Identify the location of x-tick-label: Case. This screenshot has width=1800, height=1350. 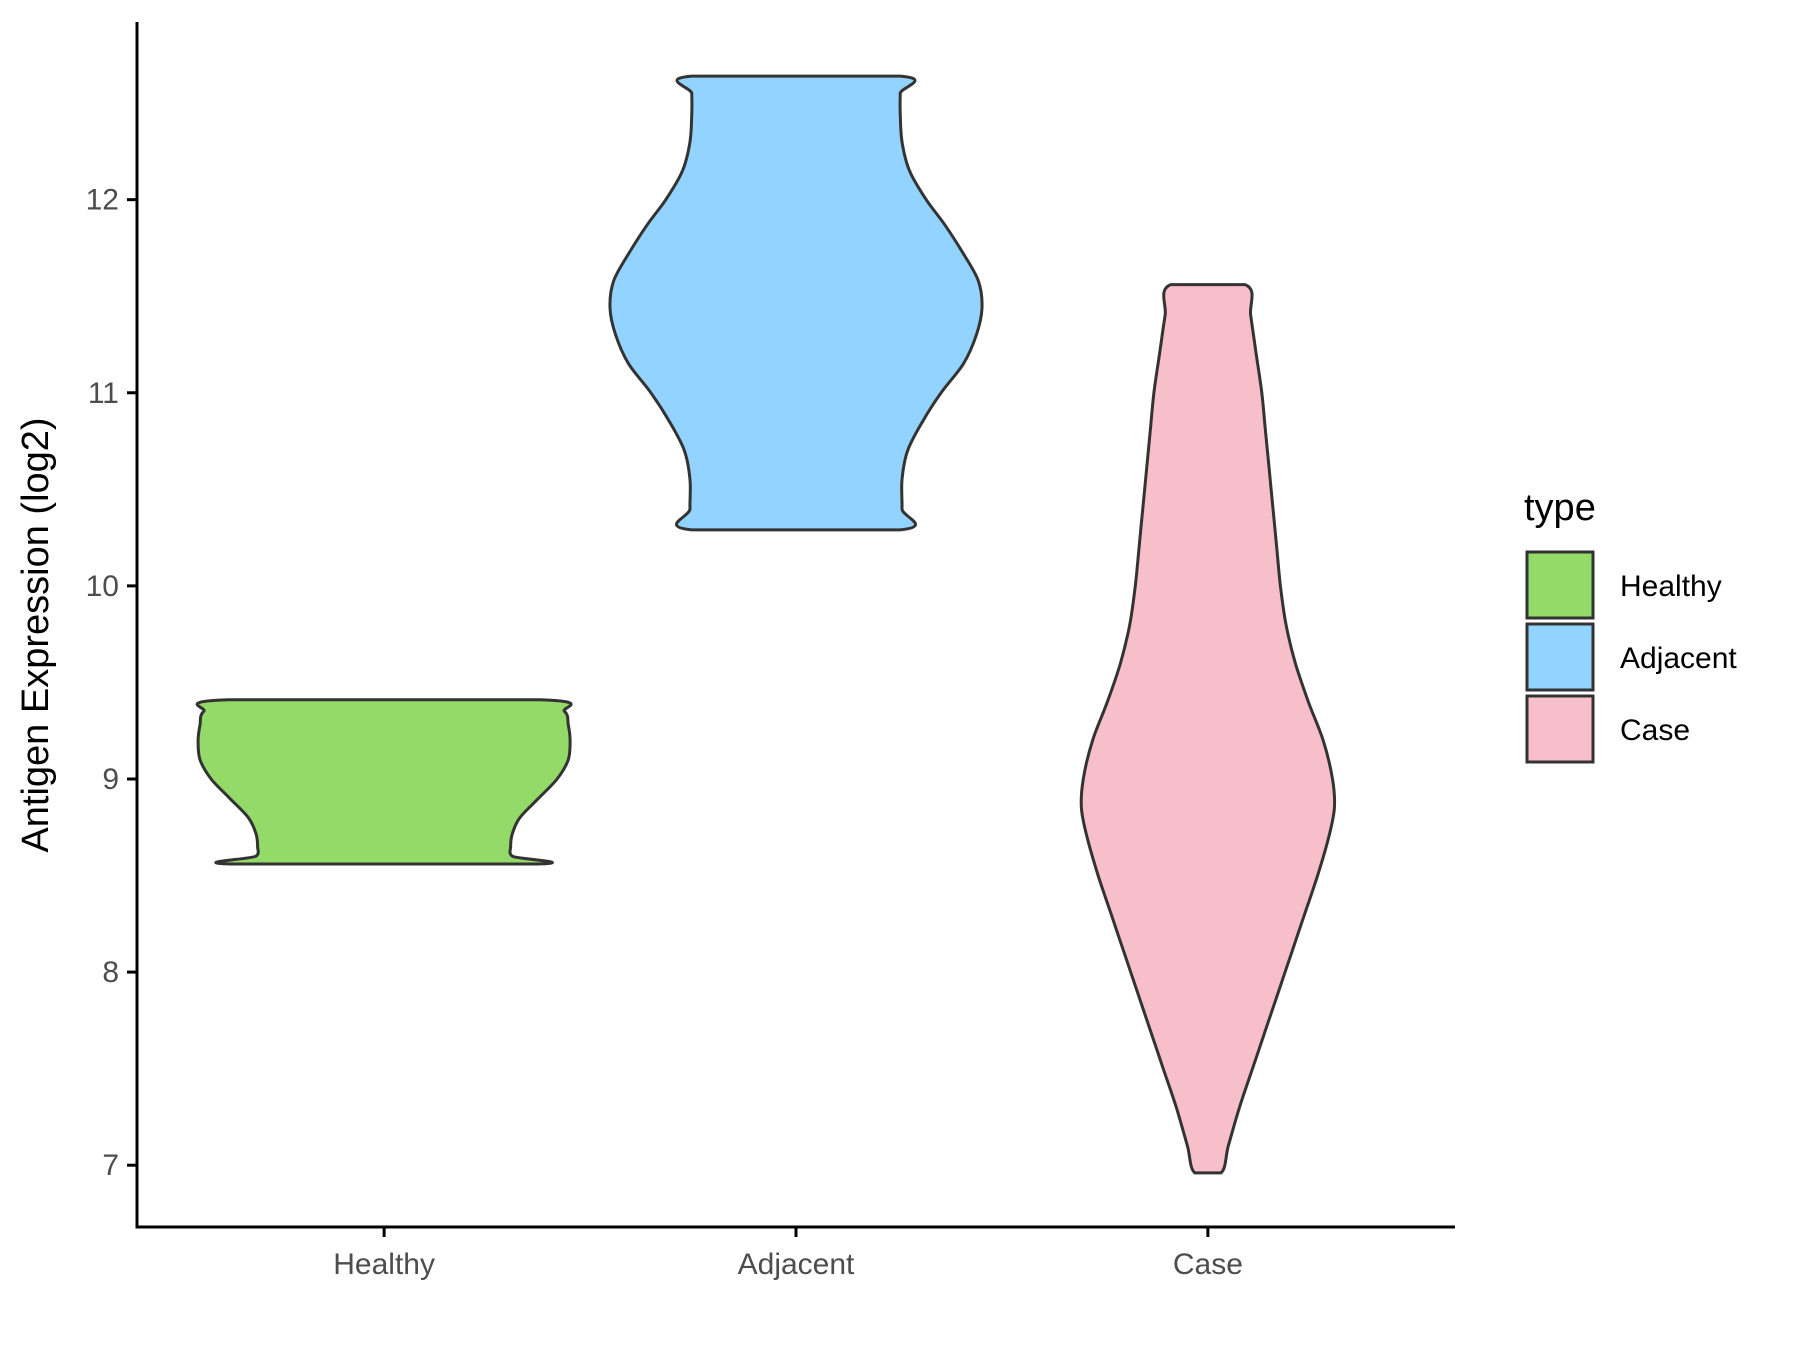
(1208, 1264).